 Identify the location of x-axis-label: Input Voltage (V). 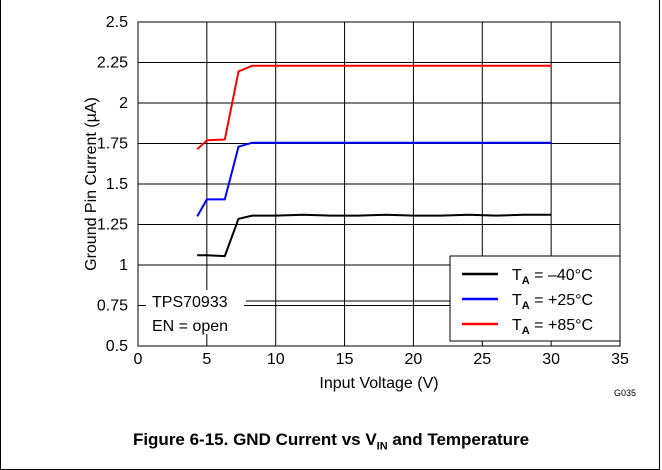
(378, 383).